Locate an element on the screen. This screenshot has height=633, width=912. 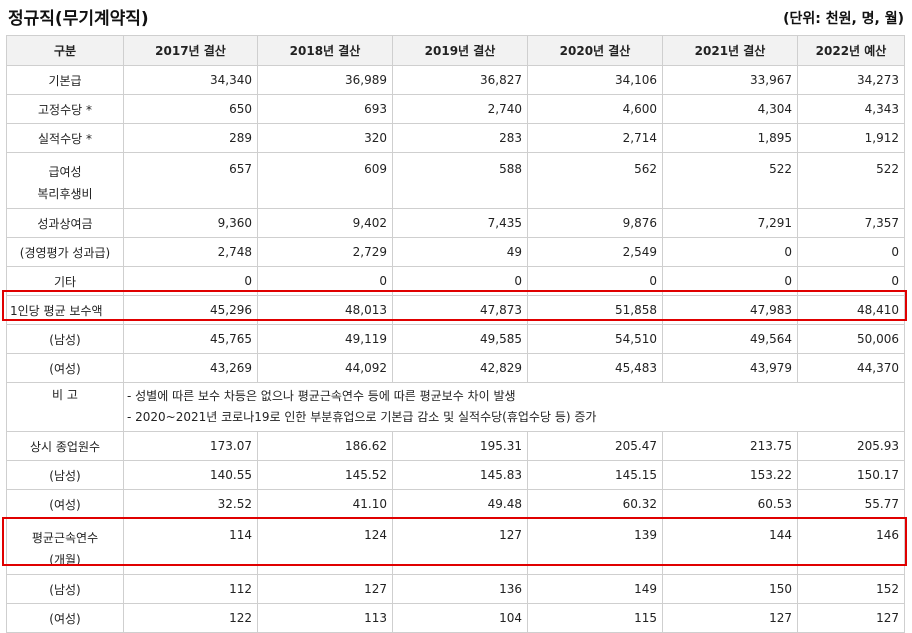
cell-2019: 2,740 is located at coordinates (460, 109).